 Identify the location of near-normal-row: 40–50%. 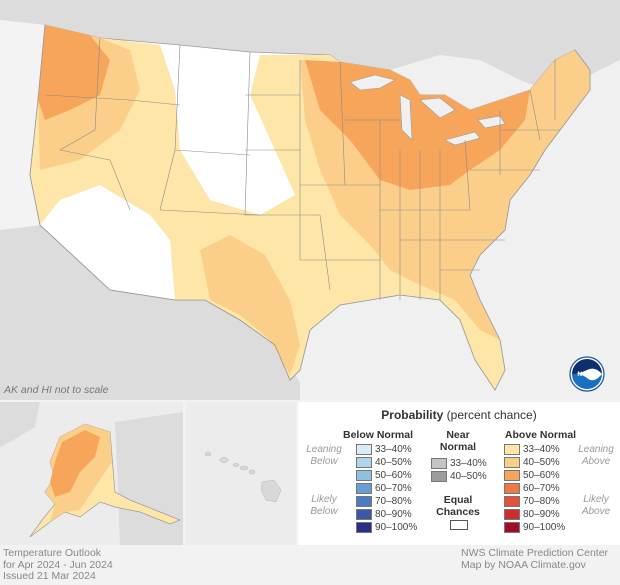
(459, 476).